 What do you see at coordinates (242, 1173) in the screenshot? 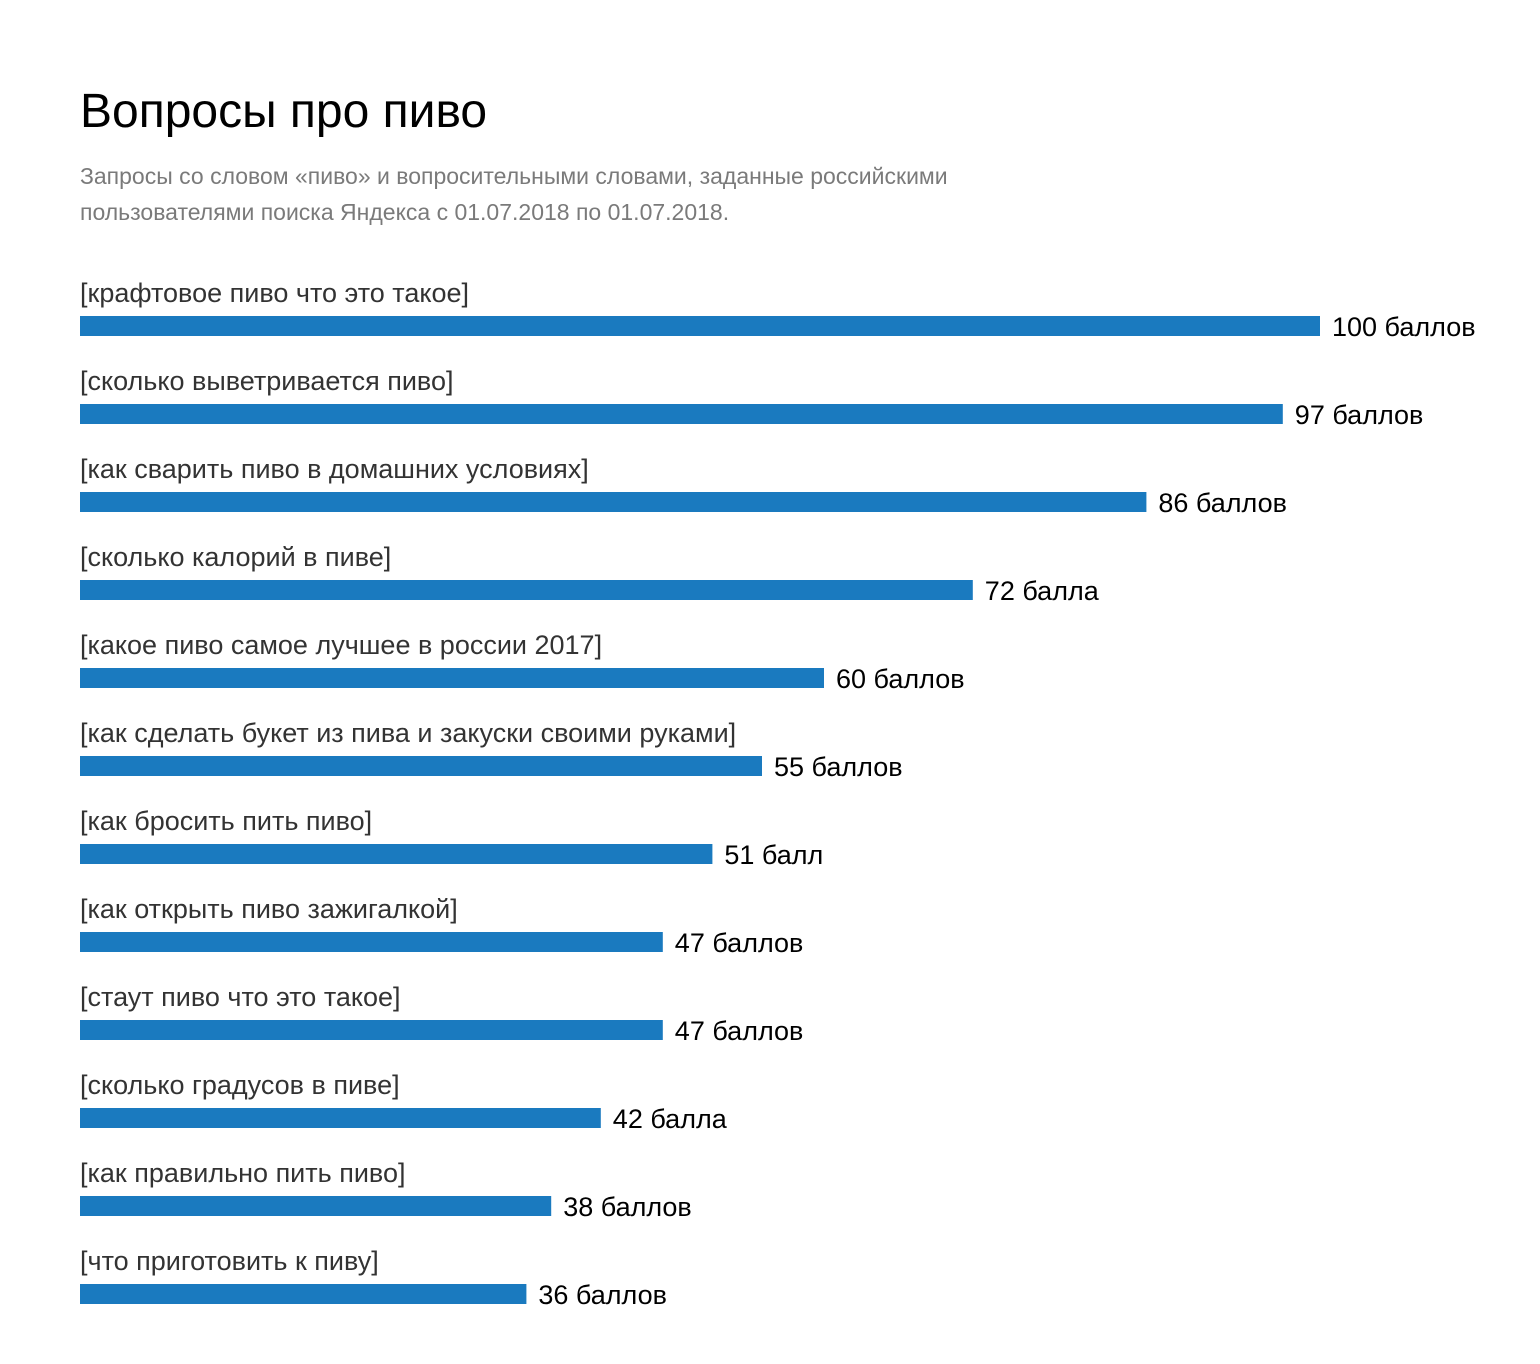
I see `category-label: [как правильно пить пиво]` at bounding box center [242, 1173].